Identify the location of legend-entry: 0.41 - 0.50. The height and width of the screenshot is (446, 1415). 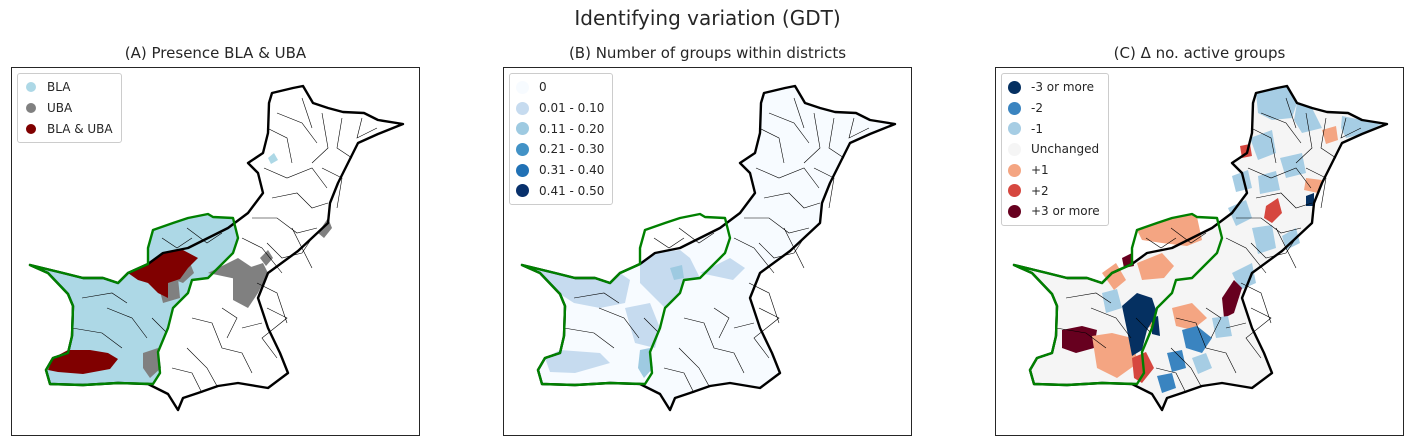
(560, 190).